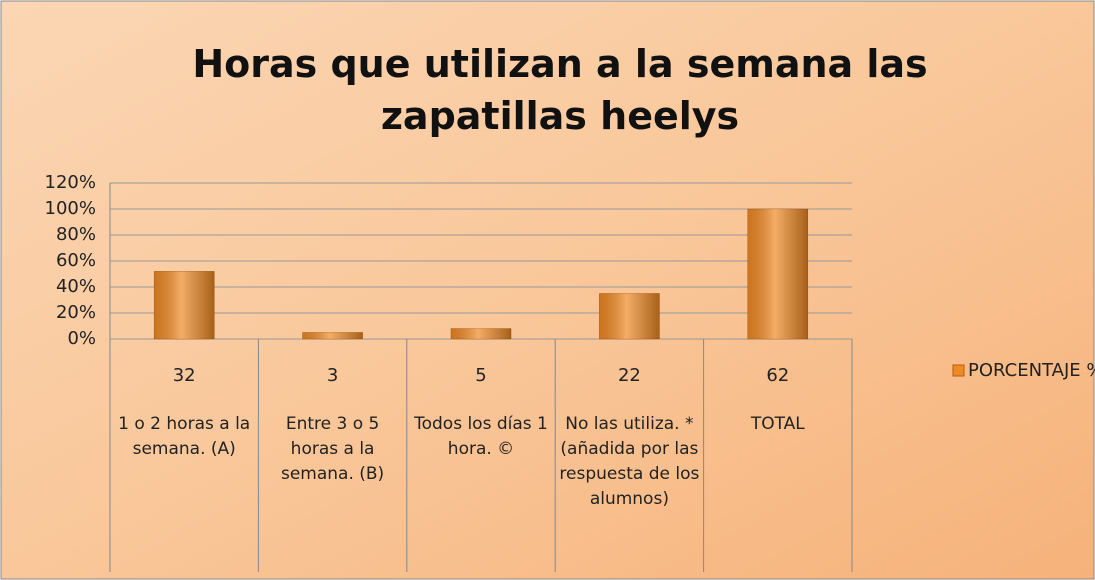 Image resolution: width=1095 pixels, height=580 pixels. I want to click on category-count: 32, so click(184, 375).